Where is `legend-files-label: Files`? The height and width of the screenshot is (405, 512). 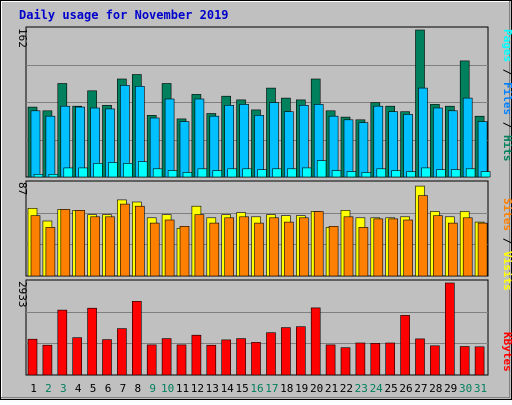 legend-files-label: Files is located at coordinates (506, 98).